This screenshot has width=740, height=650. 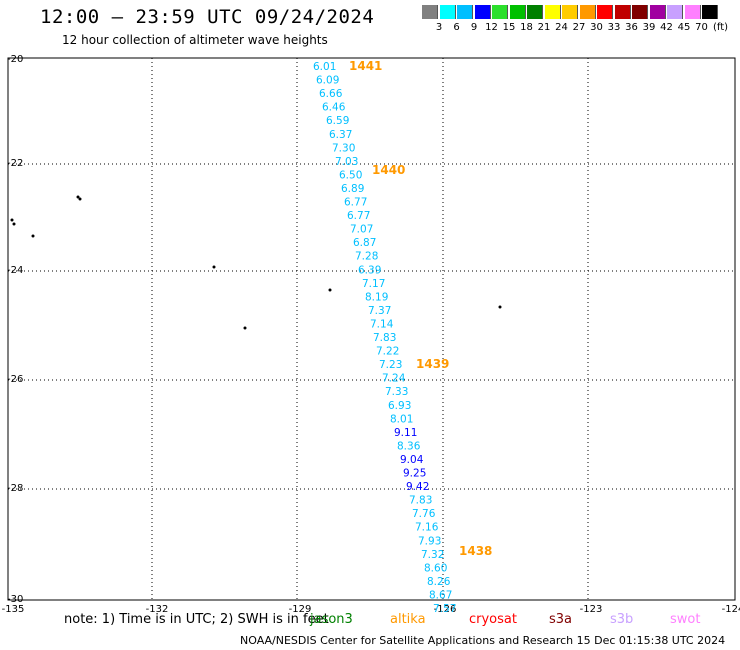 What do you see at coordinates (666, 27) in the screenshot?
I see `legend-tick: 42` at bounding box center [666, 27].